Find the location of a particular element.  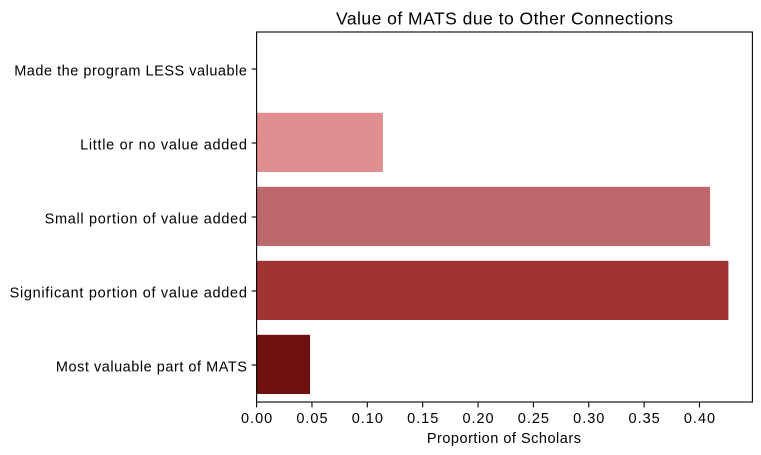

svg-text: 0.25 is located at coordinates (533, 419).